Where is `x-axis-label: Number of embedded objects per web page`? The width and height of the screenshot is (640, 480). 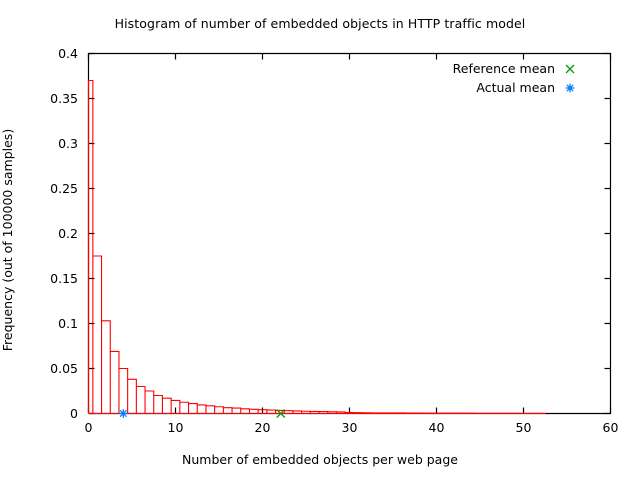 x-axis-label: Number of embedded objects per web page is located at coordinates (320, 459).